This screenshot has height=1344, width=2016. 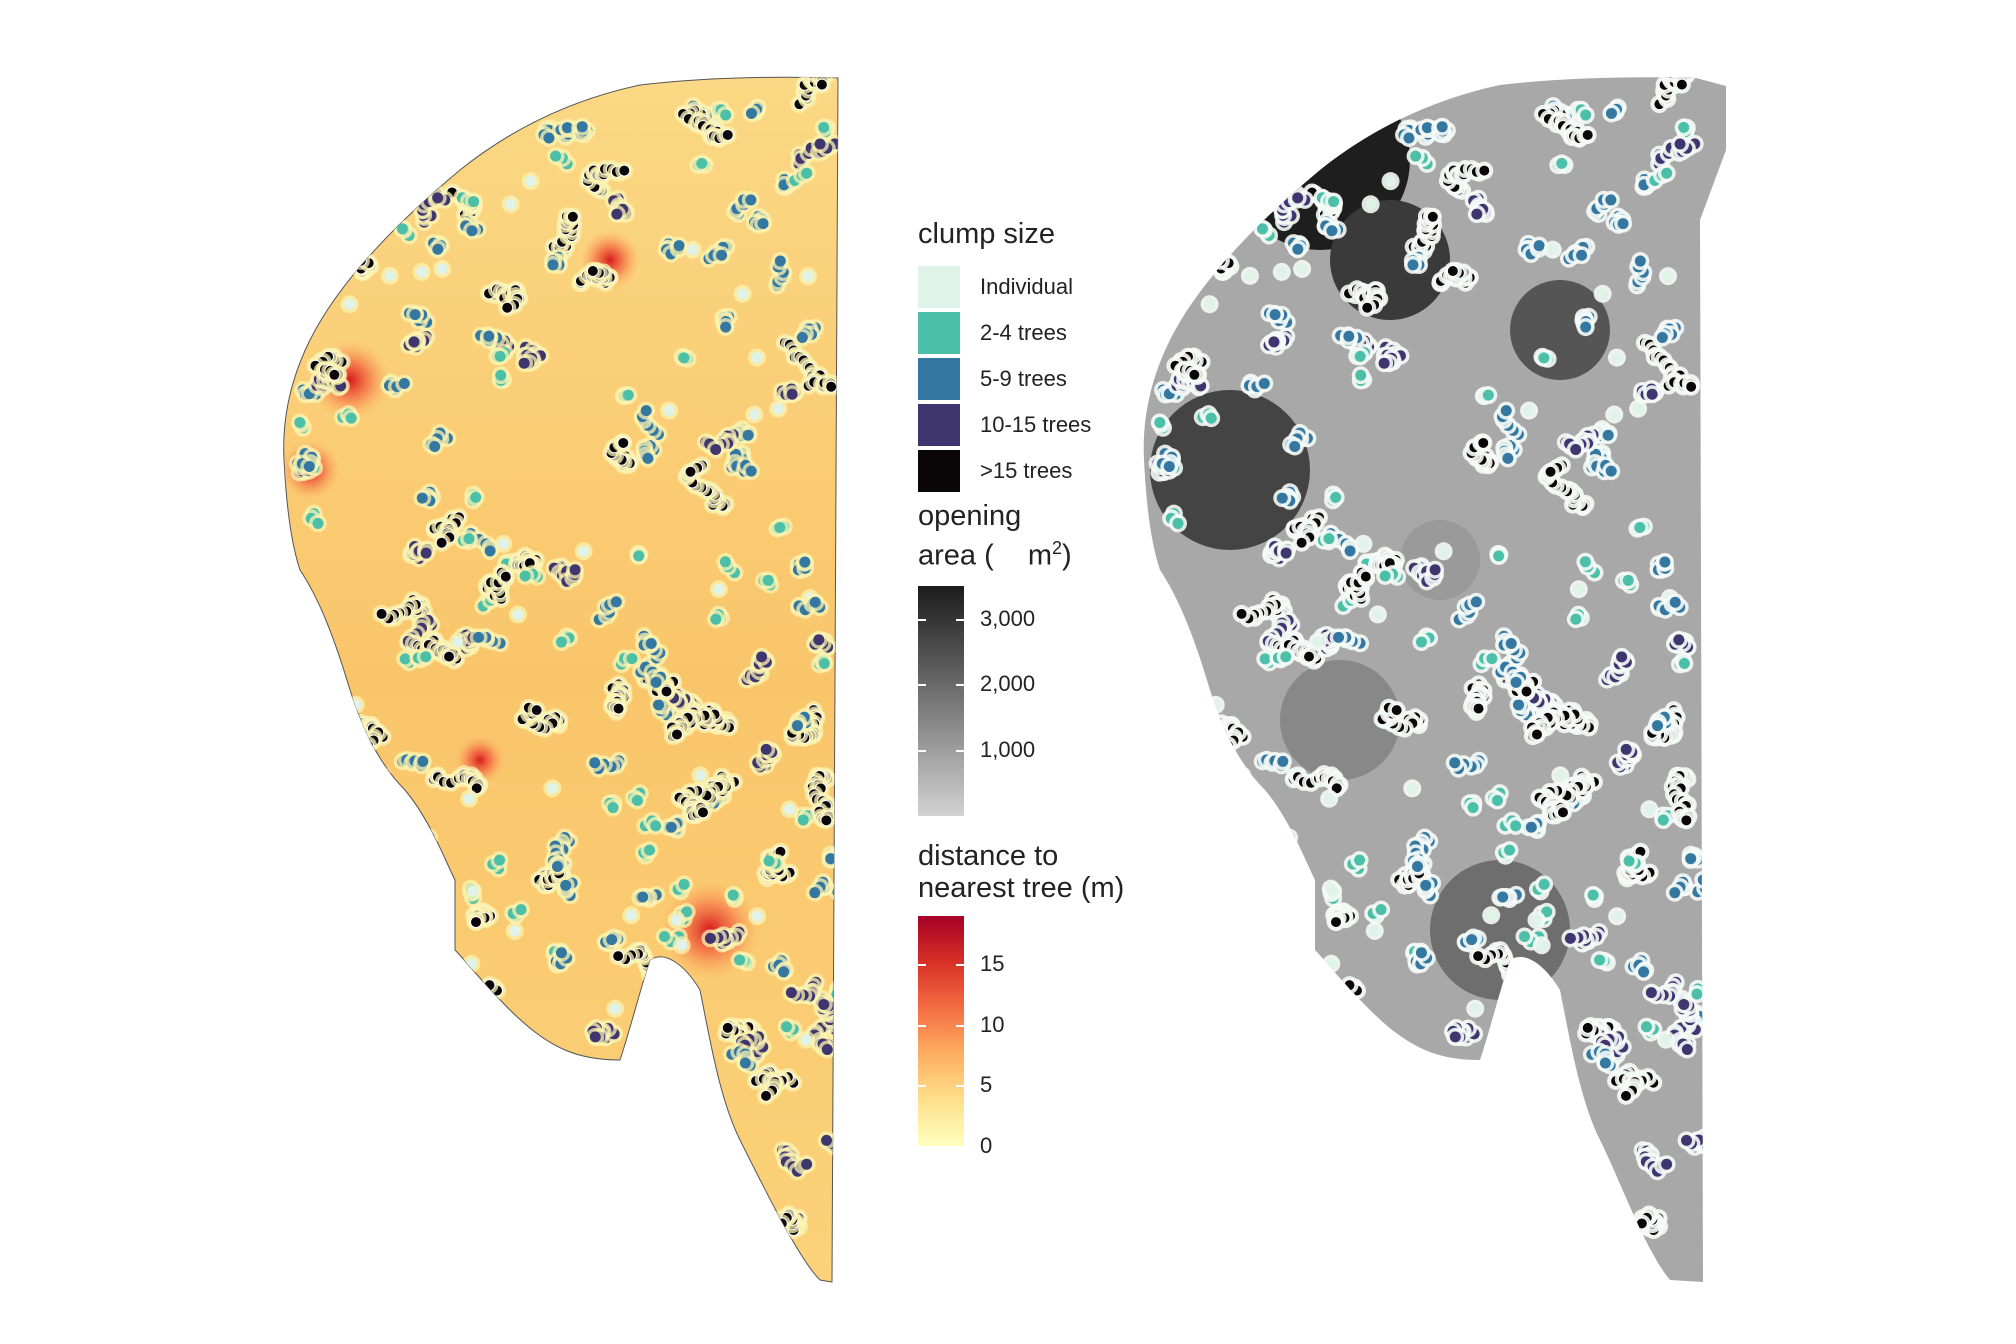 What do you see at coordinates (986, 1085) in the screenshot?
I see `distance-tick-label: 5` at bounding box center [986, 1085].